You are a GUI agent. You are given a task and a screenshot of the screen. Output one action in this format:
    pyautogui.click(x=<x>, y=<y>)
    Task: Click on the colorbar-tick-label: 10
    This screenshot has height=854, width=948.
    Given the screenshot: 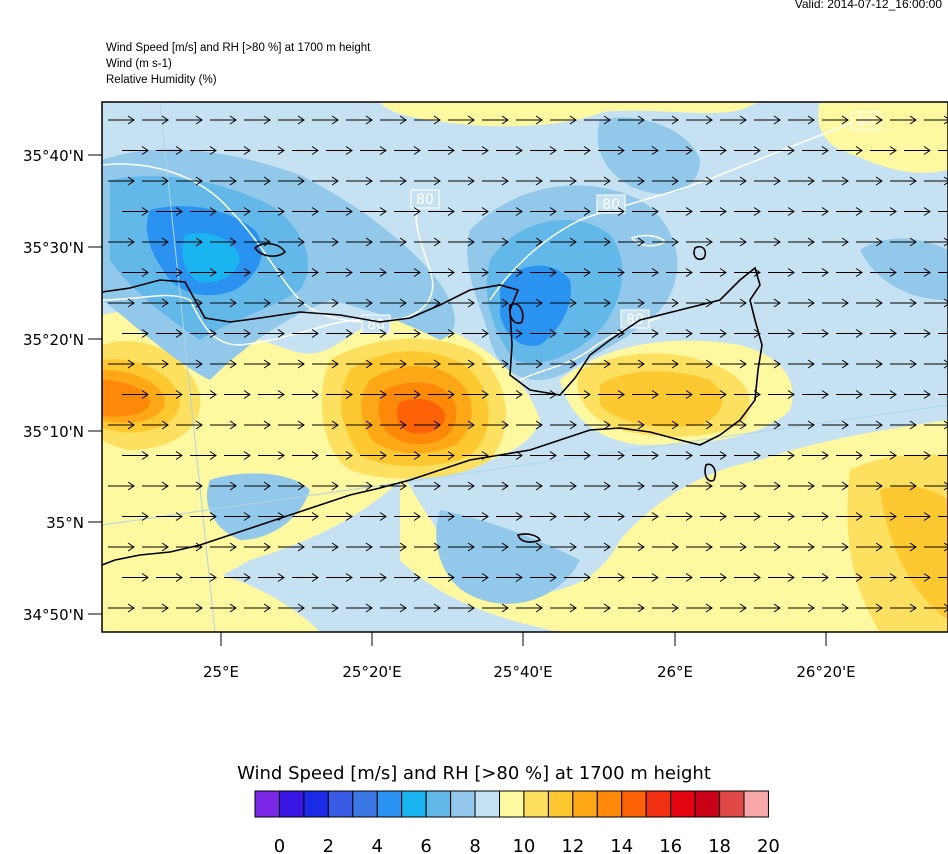 What is the action you would take?
    pyautogui.click(x=523, y=845)
    